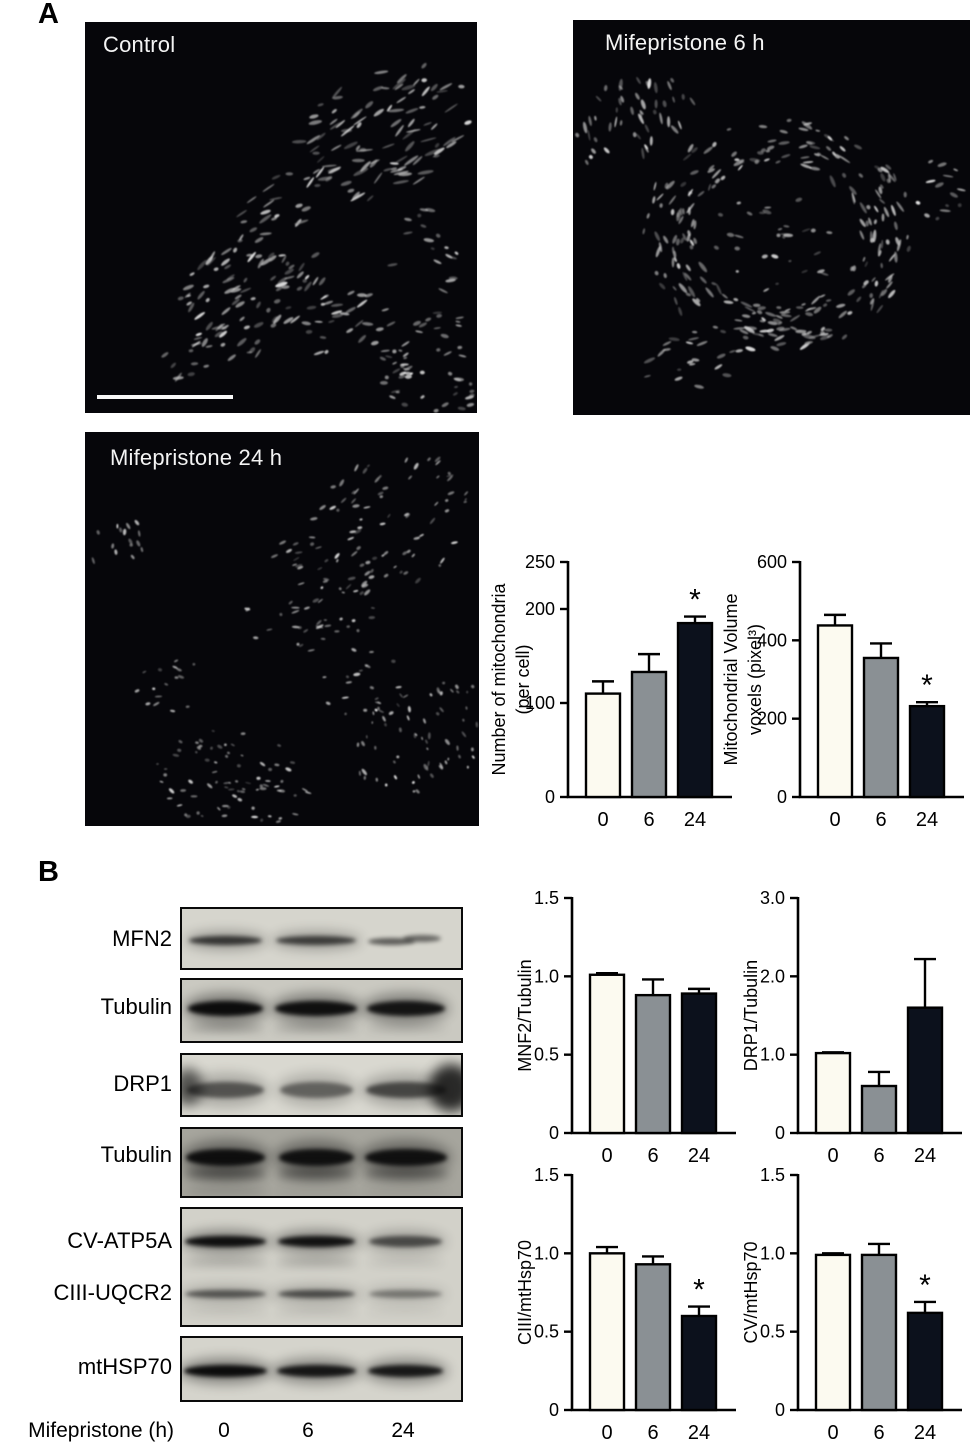 The image size is (970, 1449). What do you see at coordinates (165, 397) in the screenshot?
I see `scale-bar` at bounding box center [165, 397].